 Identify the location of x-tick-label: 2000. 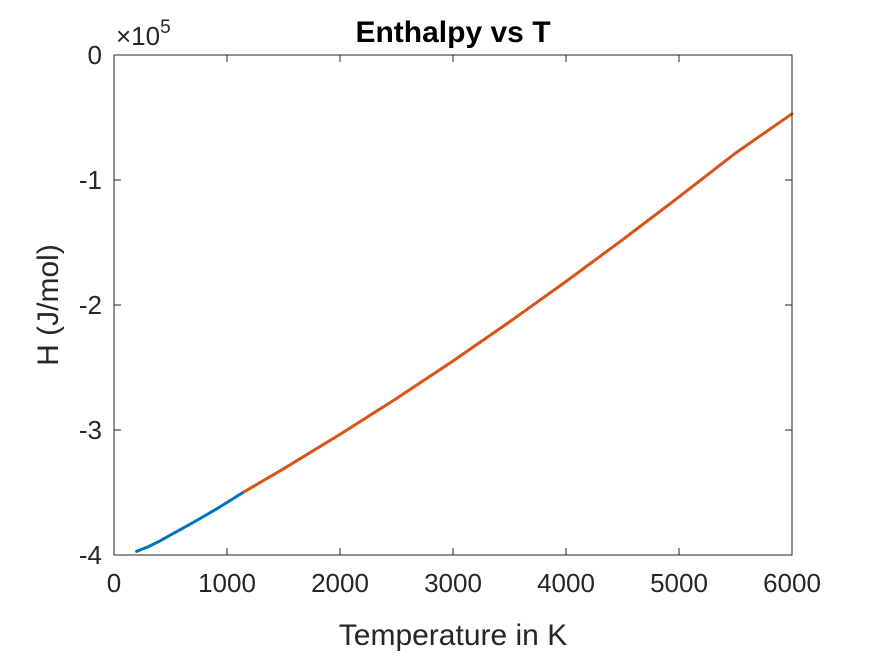
(340, 583).